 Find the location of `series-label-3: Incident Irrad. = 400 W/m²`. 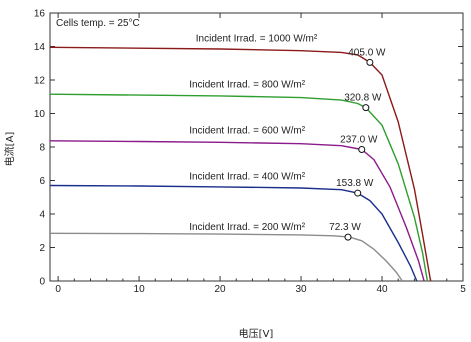

series-label-3: Incident Irrad. = 400 W/m² is located at coordinates (247, 177).